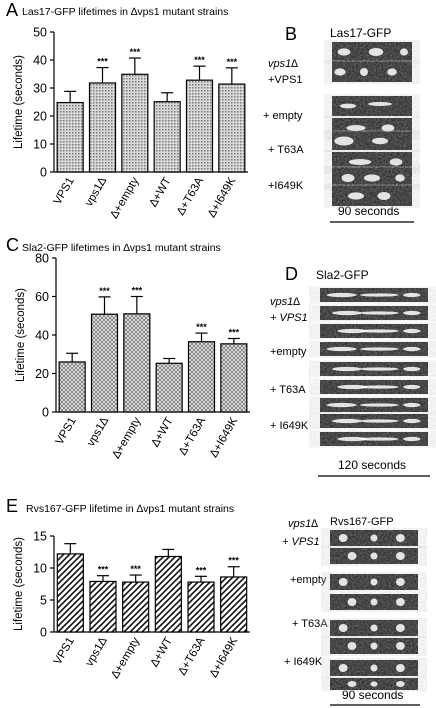 The image size is (436, 708). I want to click on panel-letter-d: D, so click(291, 274).